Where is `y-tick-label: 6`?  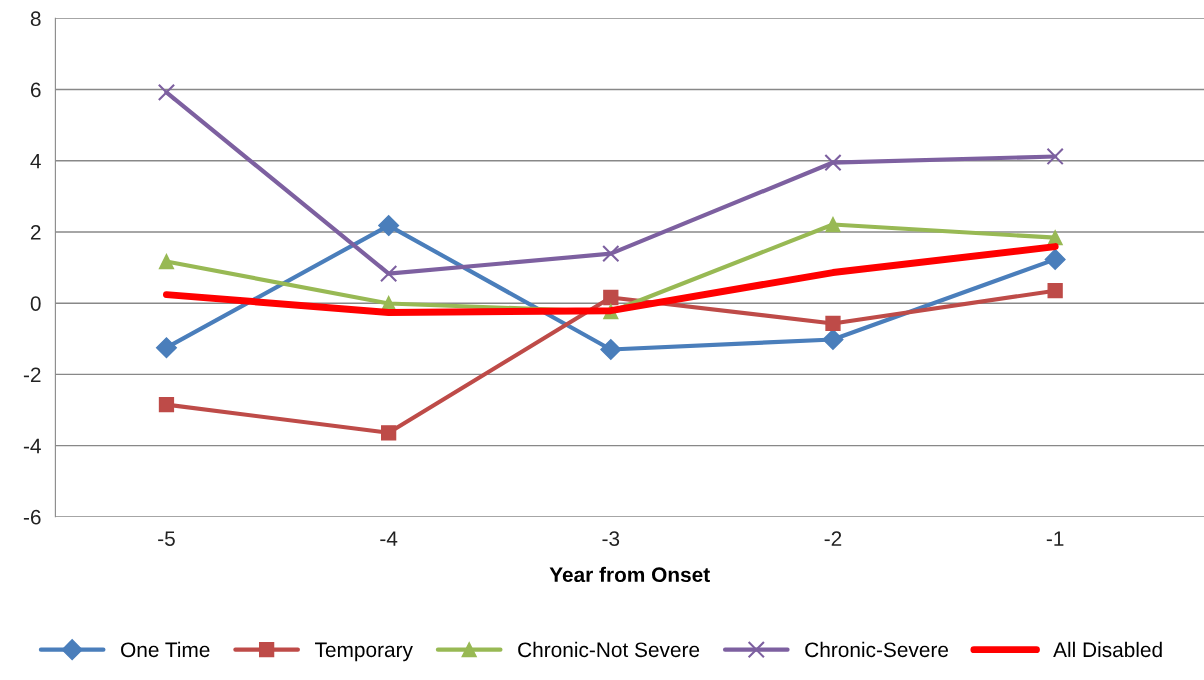
y-tick-label: 6 is located at coordinates (35, 90).